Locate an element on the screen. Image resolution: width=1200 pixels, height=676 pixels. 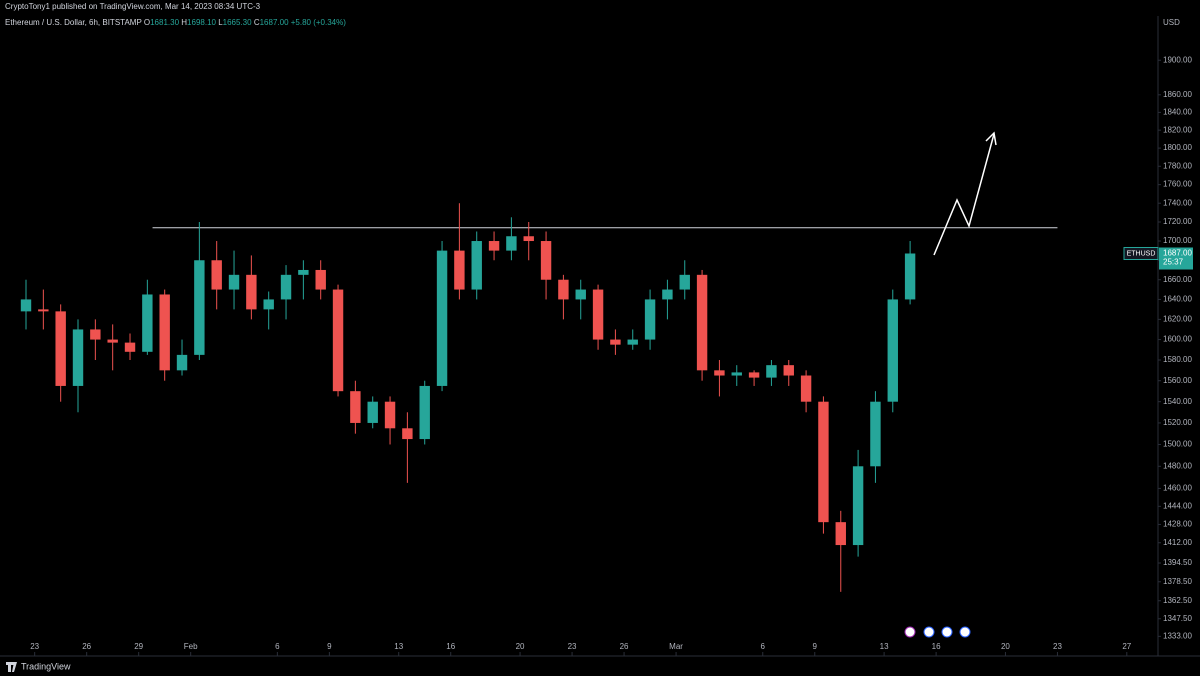
x-tick-label: 20 is located at coordinates (520, 646).